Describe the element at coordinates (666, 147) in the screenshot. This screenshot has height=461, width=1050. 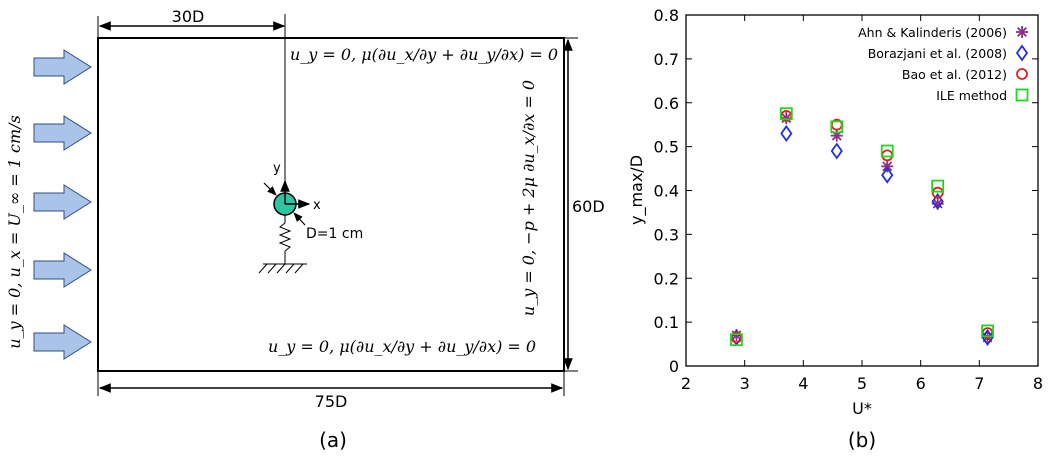
I see `y-tick-label: 0.5` at that location.